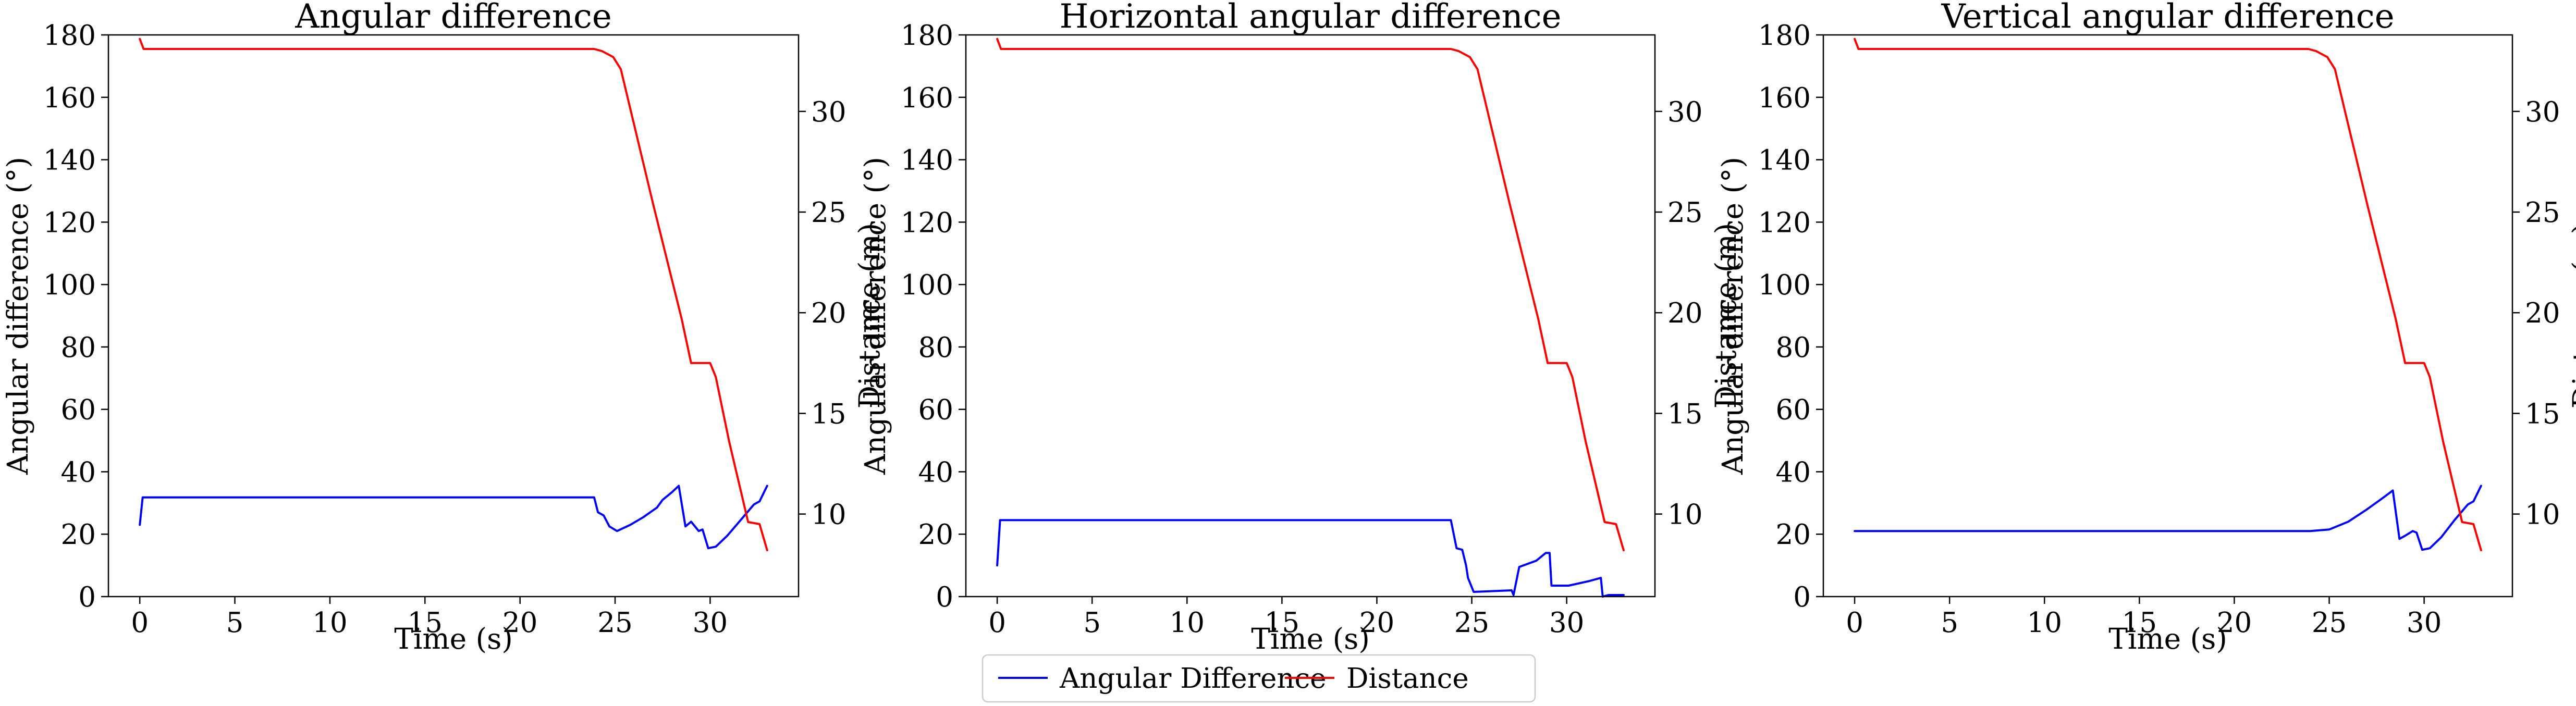 Image resolution: width=2576 pixels, height=706 pixels. Describe the element at coordinates (1193, 679) in the screenshot. I see `legend-label: Angular Difference` at that location.